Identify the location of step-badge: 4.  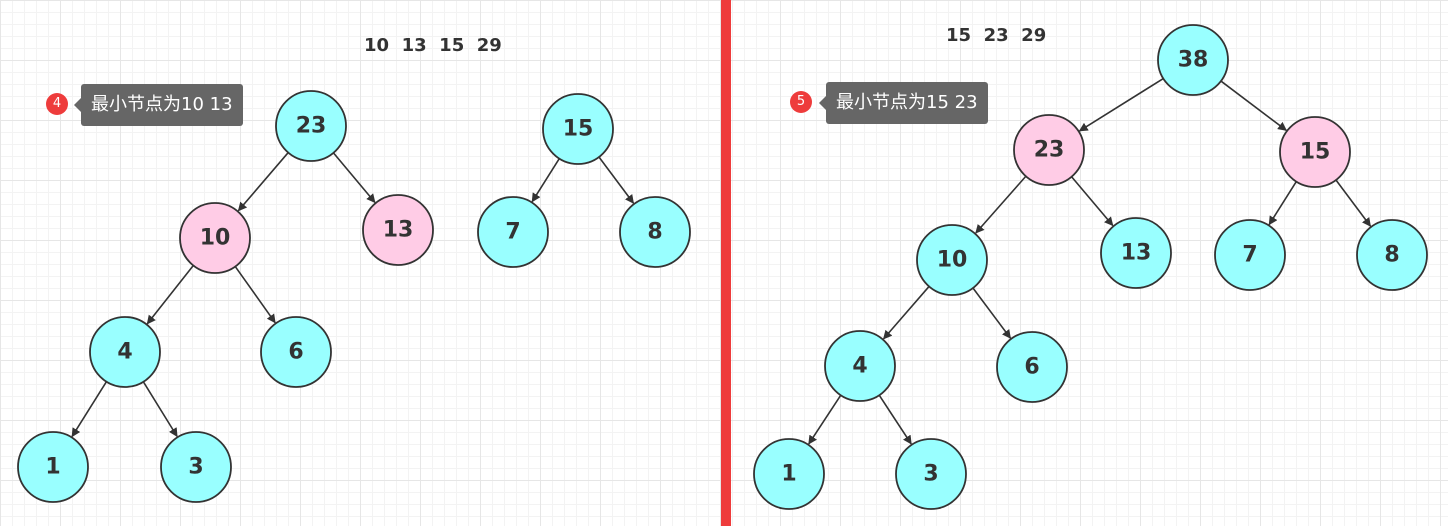
(57, 104).